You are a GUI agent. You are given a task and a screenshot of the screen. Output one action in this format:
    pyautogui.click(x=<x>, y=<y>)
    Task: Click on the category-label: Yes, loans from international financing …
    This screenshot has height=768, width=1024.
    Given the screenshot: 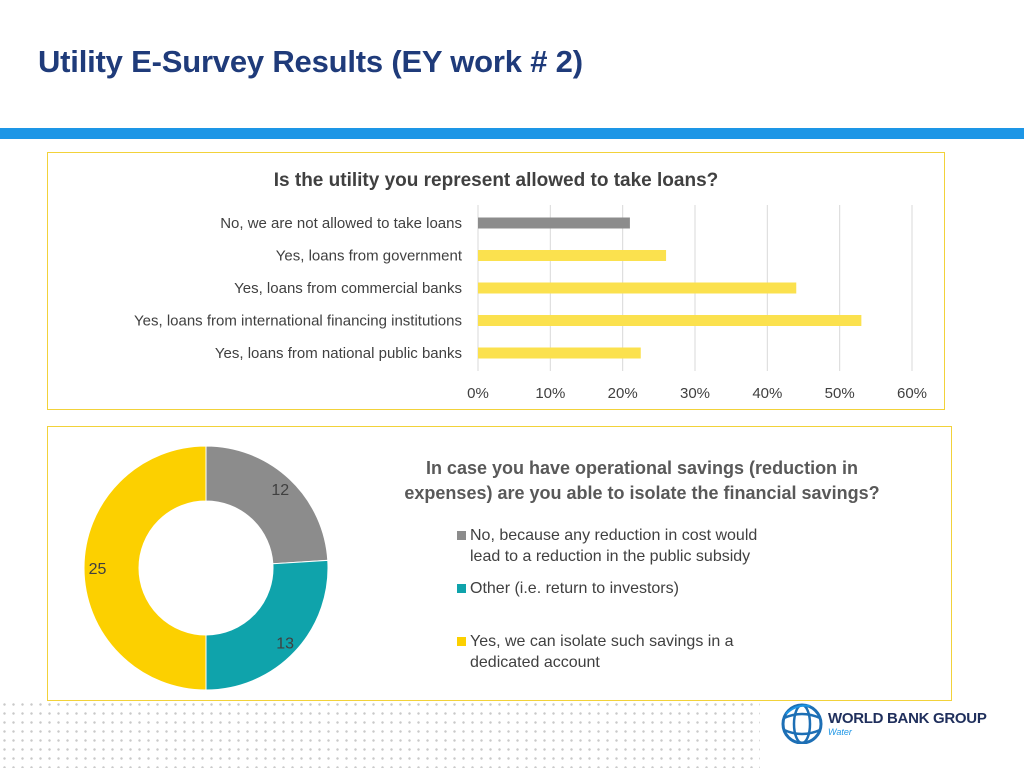 What is the action you would take?
    pyautogui.click(x=298, y=321)
    